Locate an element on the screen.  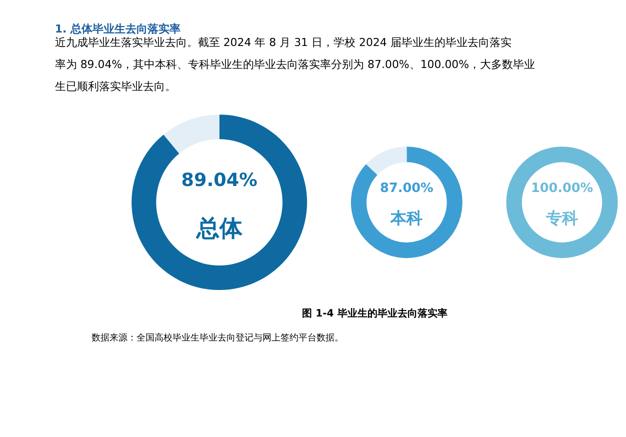
source-note: 数据来源：全国高校毕业生毕业去向登记与网上签约平台数据。 is located at coordinates (217, 338).